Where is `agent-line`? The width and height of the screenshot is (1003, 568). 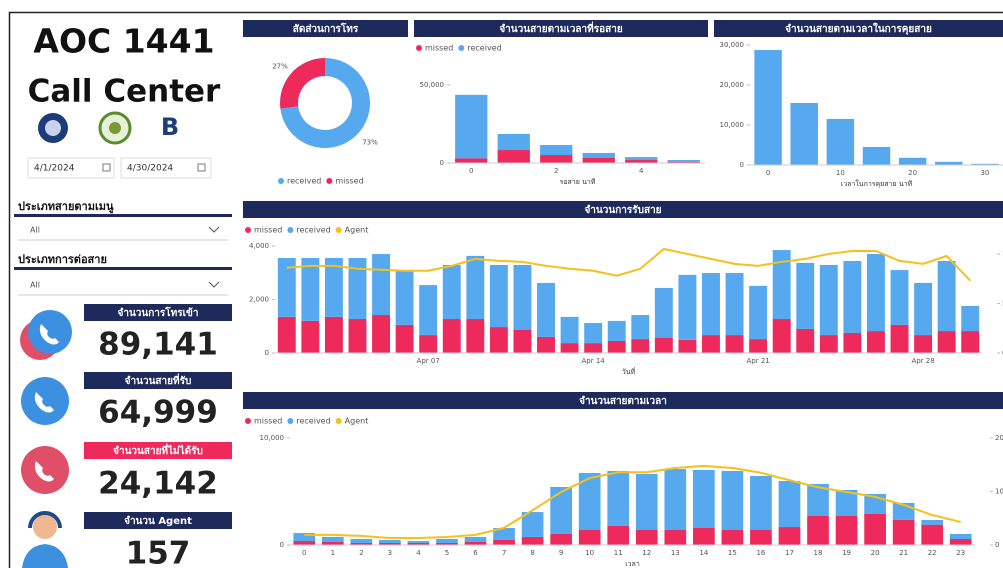
agent-line is located at coordinates (628, 264).